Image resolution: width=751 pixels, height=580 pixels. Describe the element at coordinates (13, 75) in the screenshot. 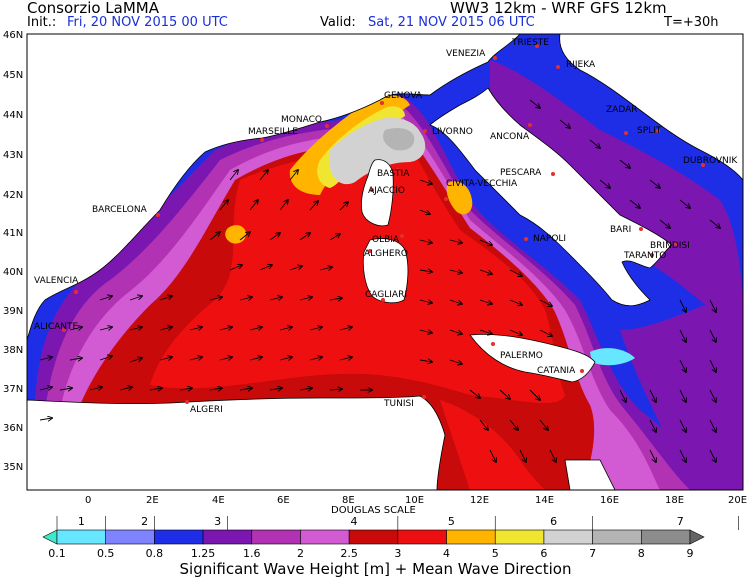

I see `lat-tick-label: 45N` at that location.